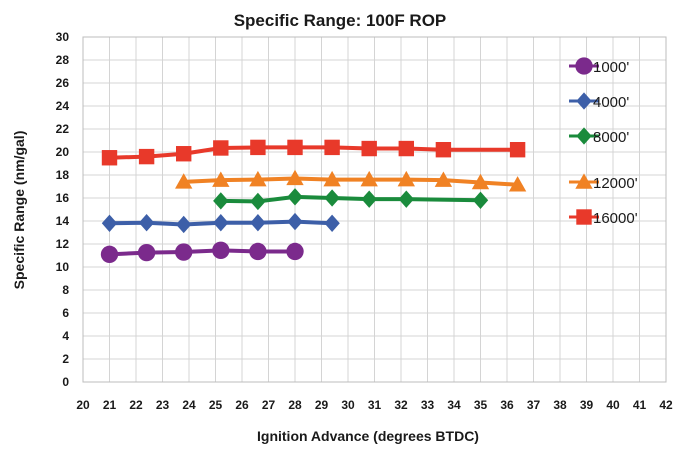 Image resolution: width=700 pixels, height=450 pixels. I want to click on x-tick-label: 35, so click(481, 405).